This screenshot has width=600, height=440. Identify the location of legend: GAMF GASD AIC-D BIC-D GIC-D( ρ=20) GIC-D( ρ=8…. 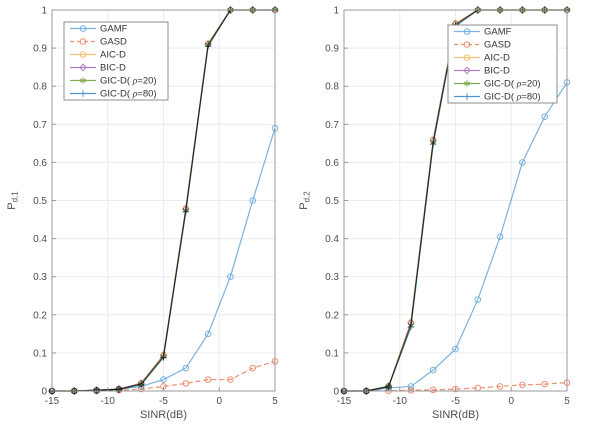
(116, 61).